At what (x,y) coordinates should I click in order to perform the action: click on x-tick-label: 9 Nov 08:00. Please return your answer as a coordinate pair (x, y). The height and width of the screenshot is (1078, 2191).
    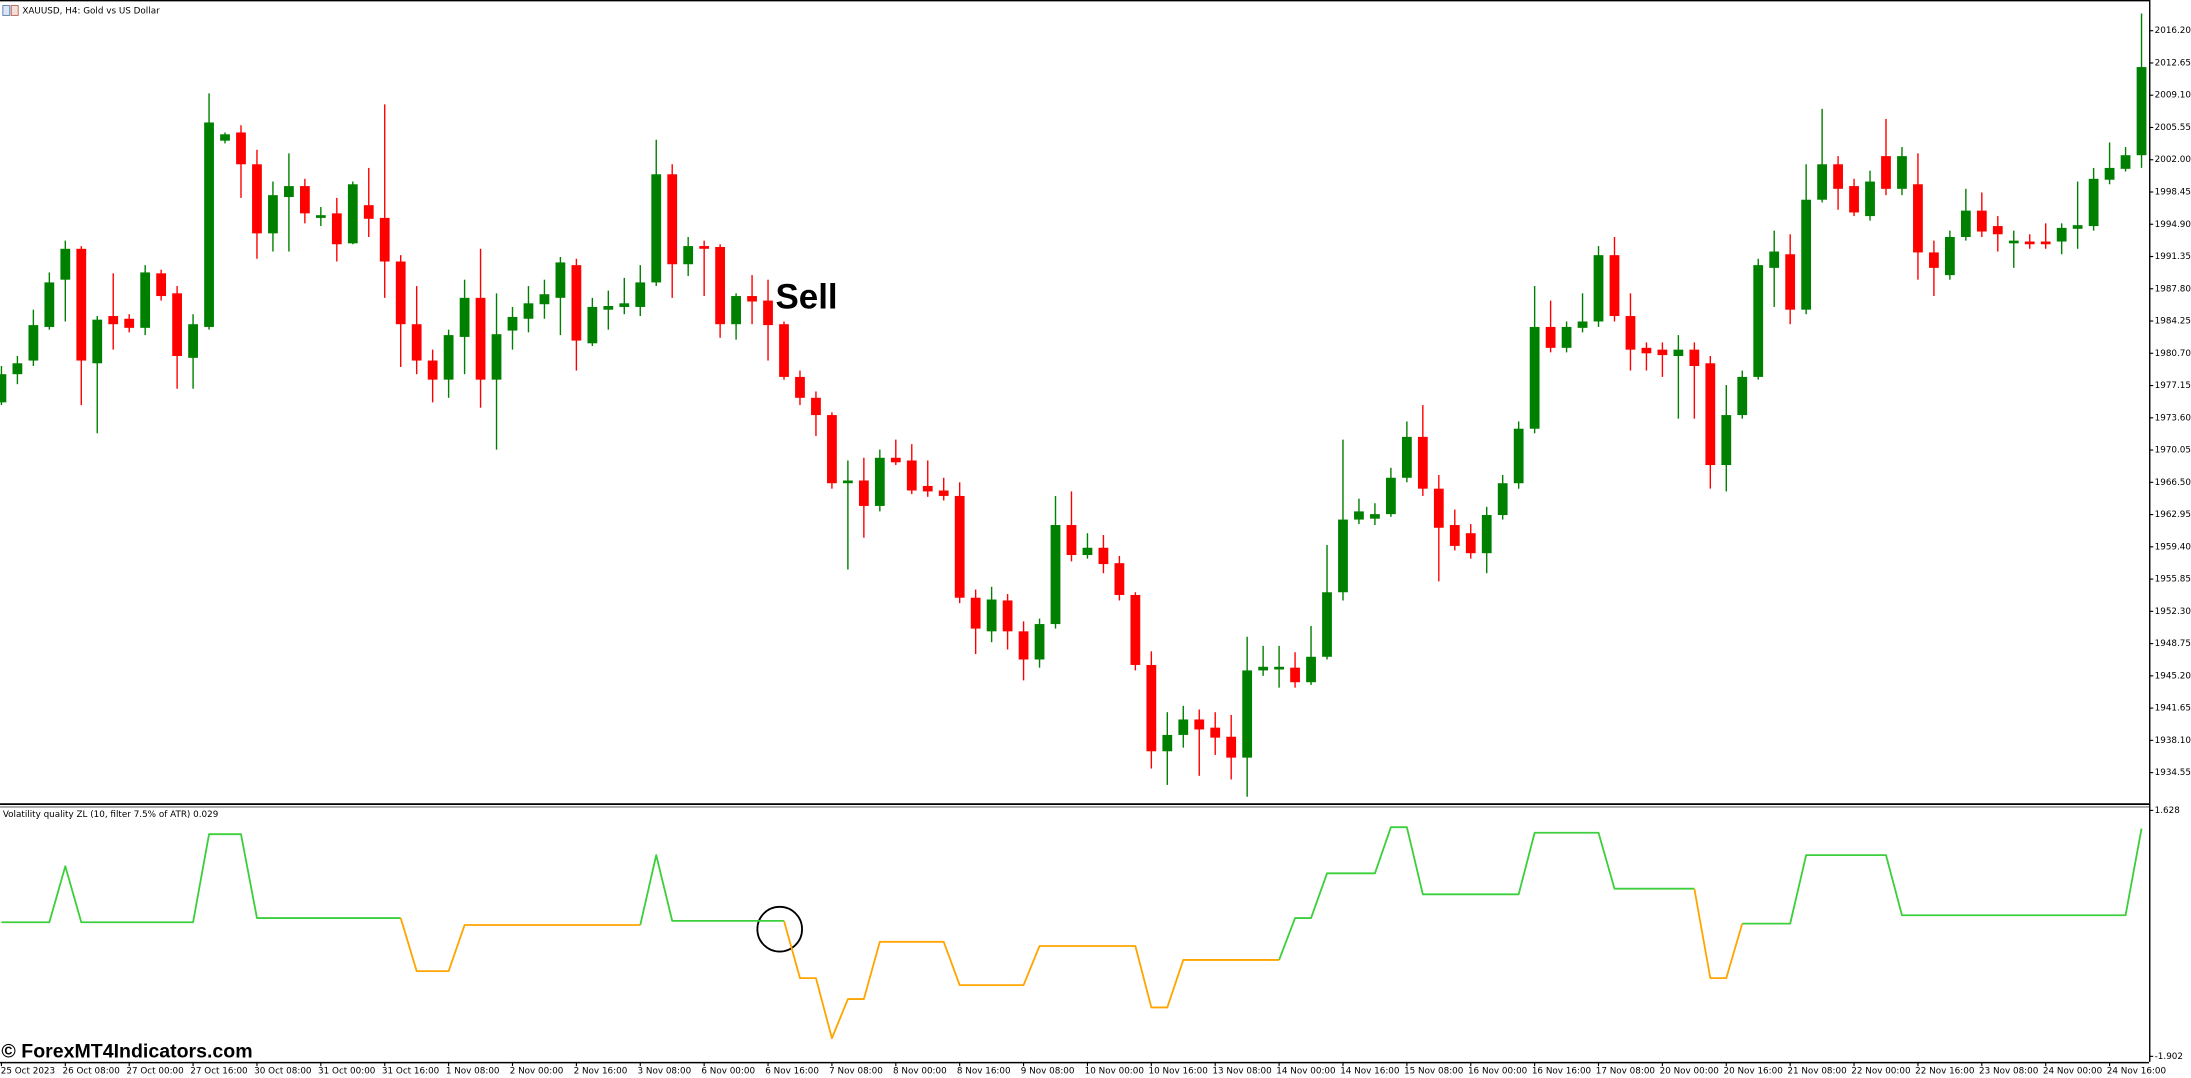
    Looking at the image, I should click on (1048, 1072).